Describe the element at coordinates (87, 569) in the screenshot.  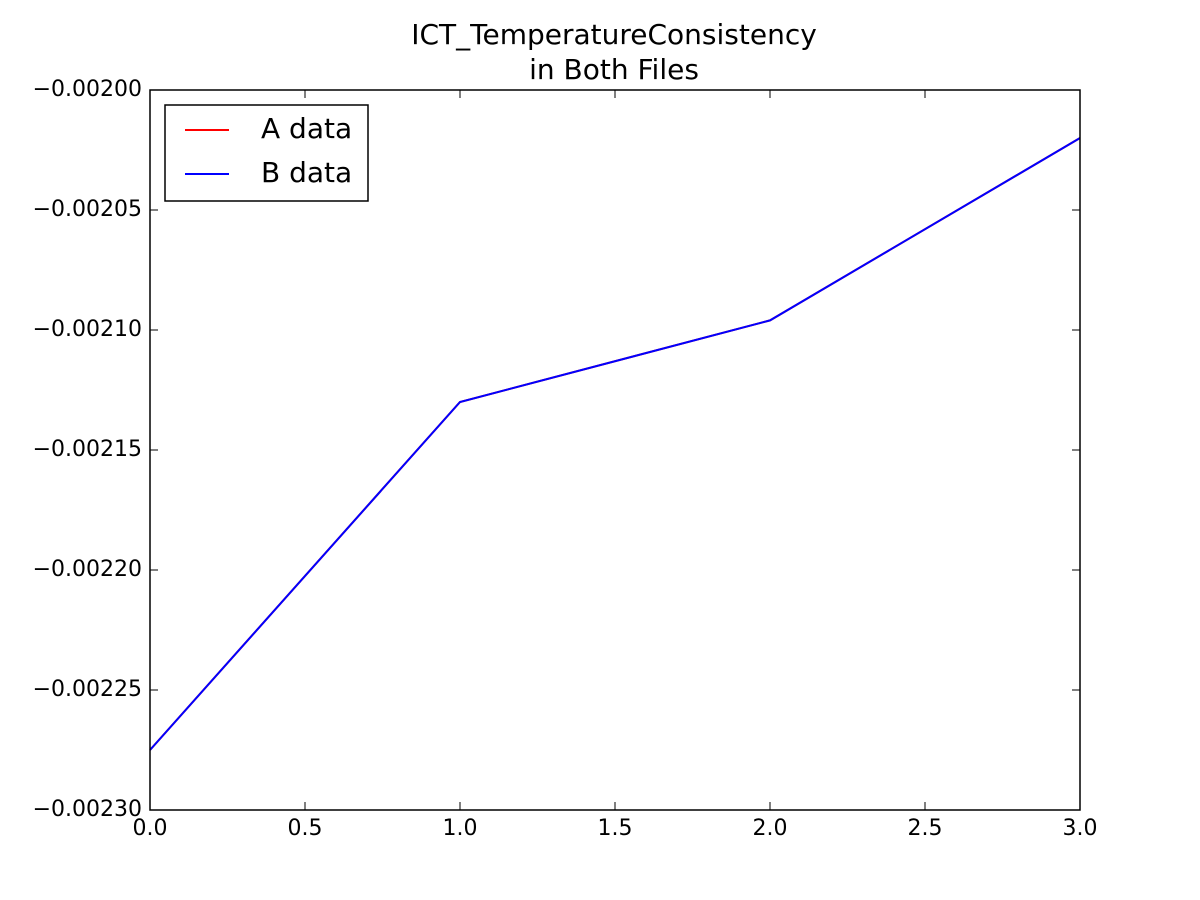
I see `y-tick-label: −0.00220` at that location.